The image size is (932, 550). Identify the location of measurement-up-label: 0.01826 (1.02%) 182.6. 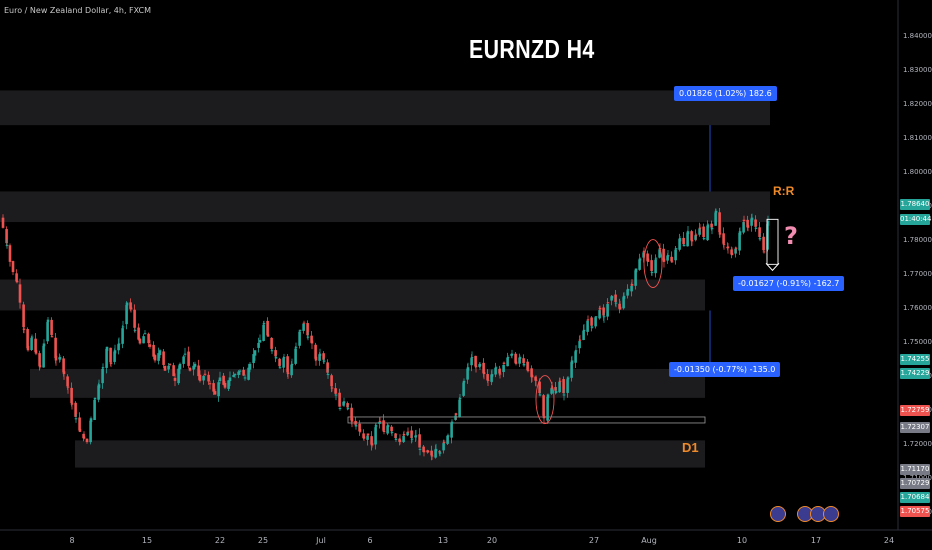
(725, 93).